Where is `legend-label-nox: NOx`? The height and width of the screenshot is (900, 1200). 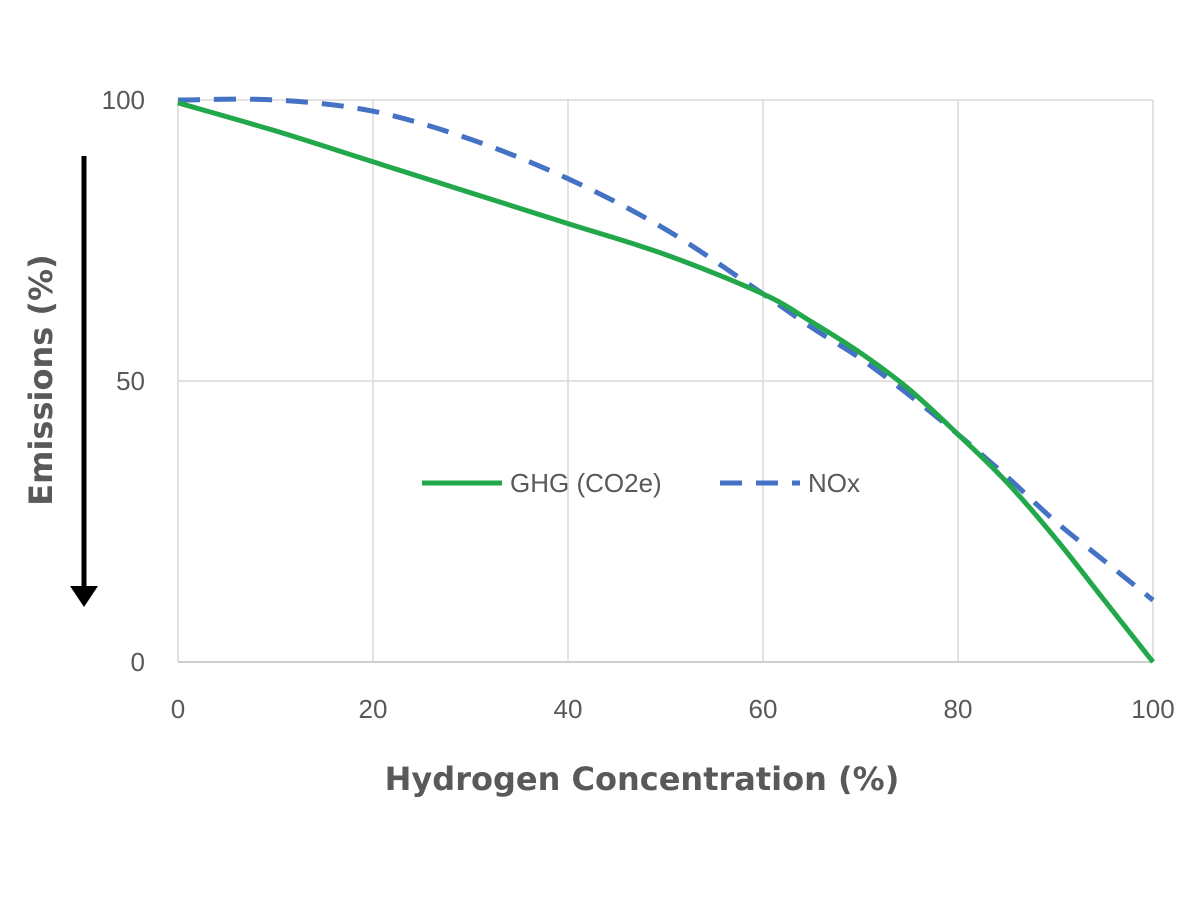
legend-label-nox: NOx is located at coordinates (834, 483).